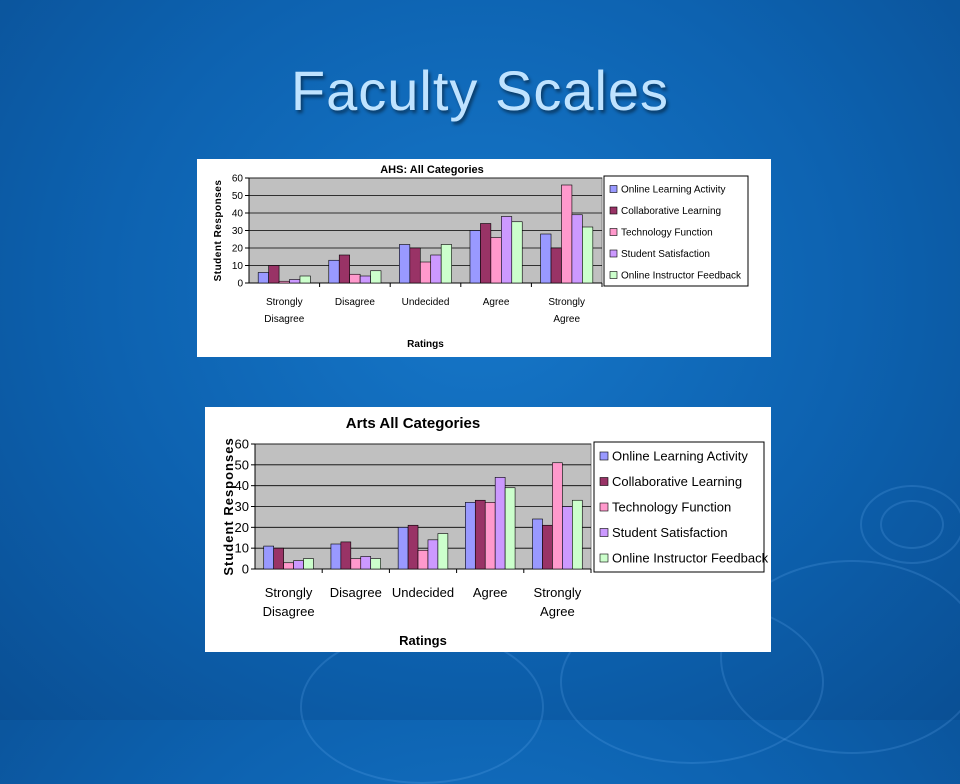  What do you see at coordinates (242, 548) in the screenshot?
I see `y-tick-label: 10` at bounding box center [242, 548].